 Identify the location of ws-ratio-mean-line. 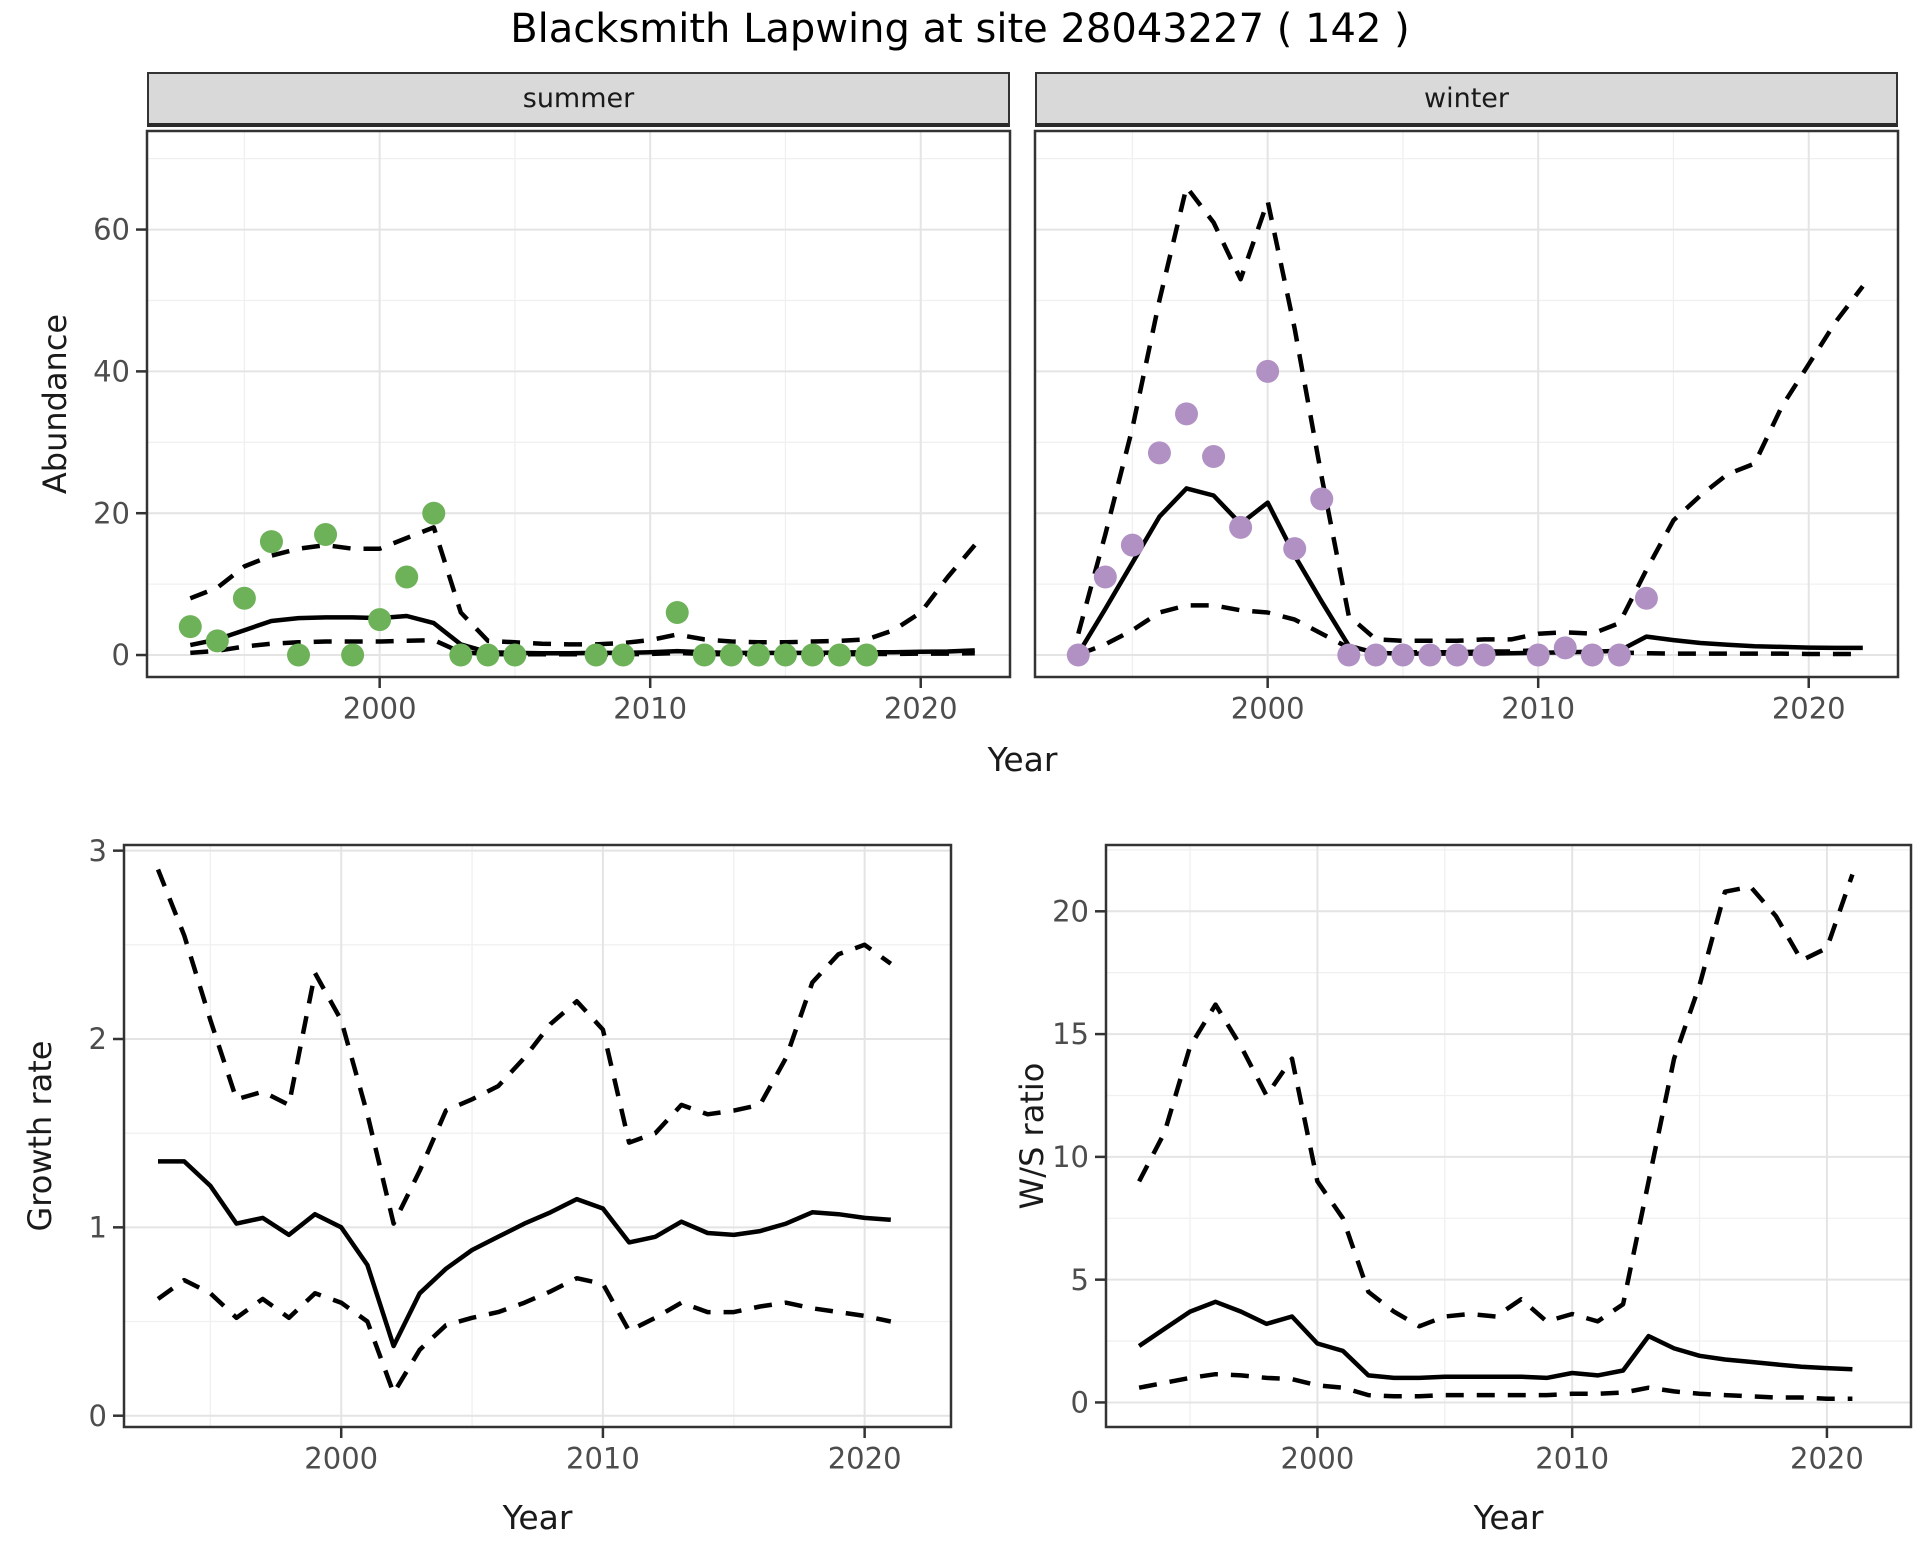
(1495, 1340).